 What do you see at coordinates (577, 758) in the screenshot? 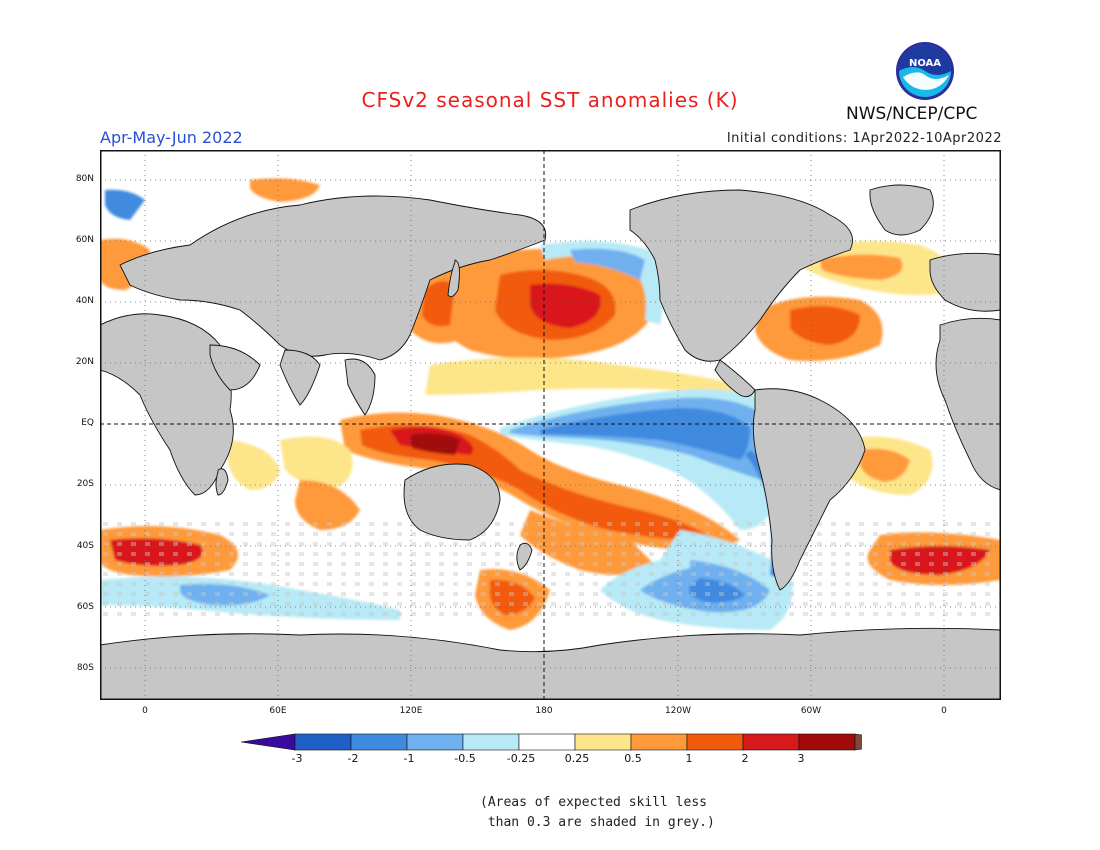
I see `colorbar-tick-label: 0.25` at bounding box center [577, 758].